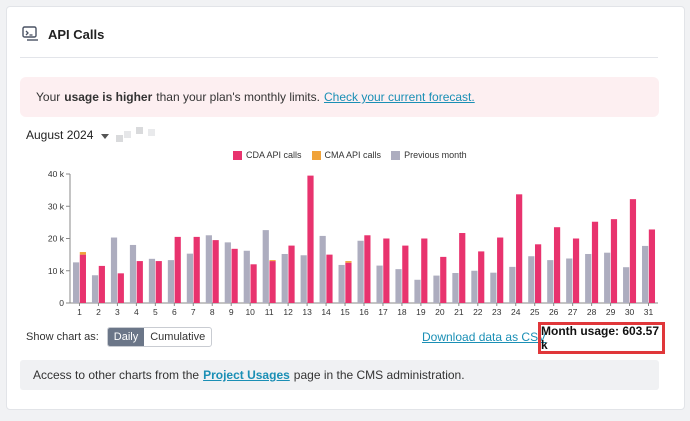  What do you see at coordinates (497, 312) in the screenshot?
I see `x-tick-label: 23` at bounding box center [497, 312].